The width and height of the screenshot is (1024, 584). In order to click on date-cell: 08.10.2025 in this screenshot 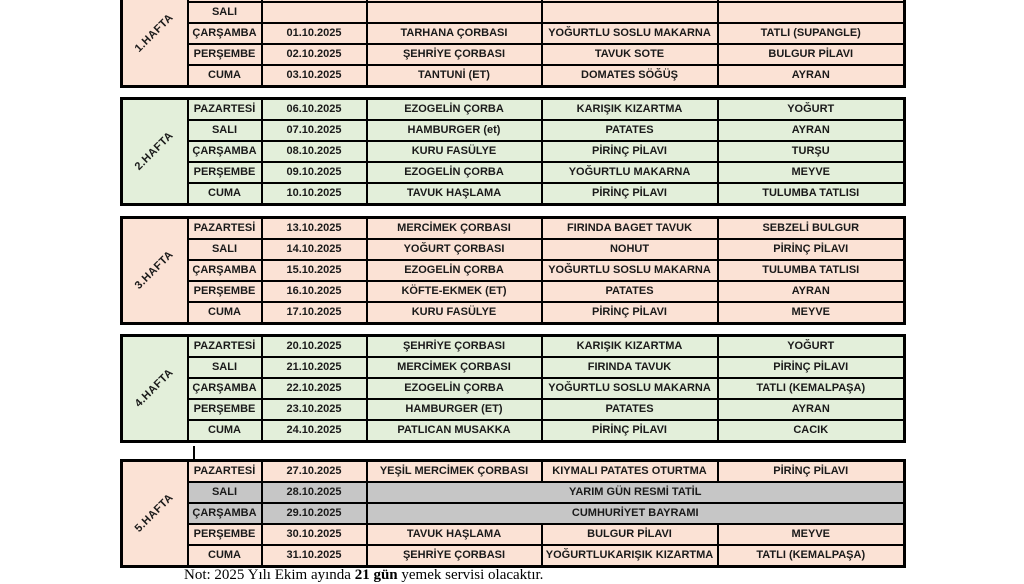, I will do `click(314, 151)`.